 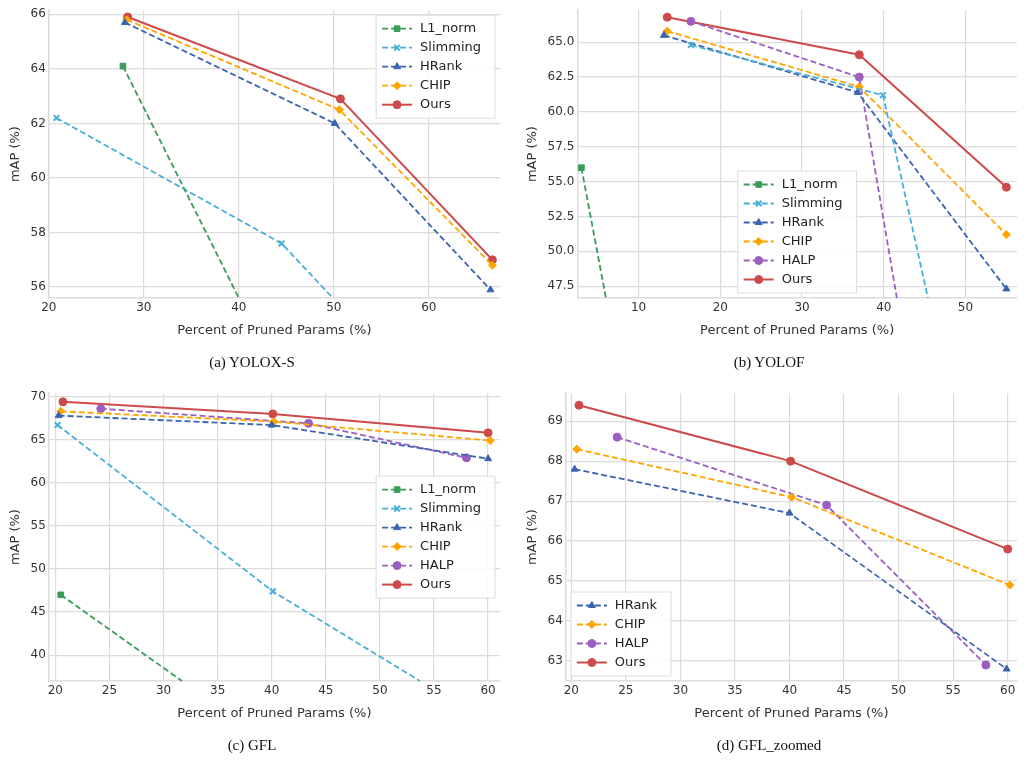 What do you see at coordinates (326, 690) in the screenshot?
I see `x-tick-label: 45` at bounding box center [326, 690].